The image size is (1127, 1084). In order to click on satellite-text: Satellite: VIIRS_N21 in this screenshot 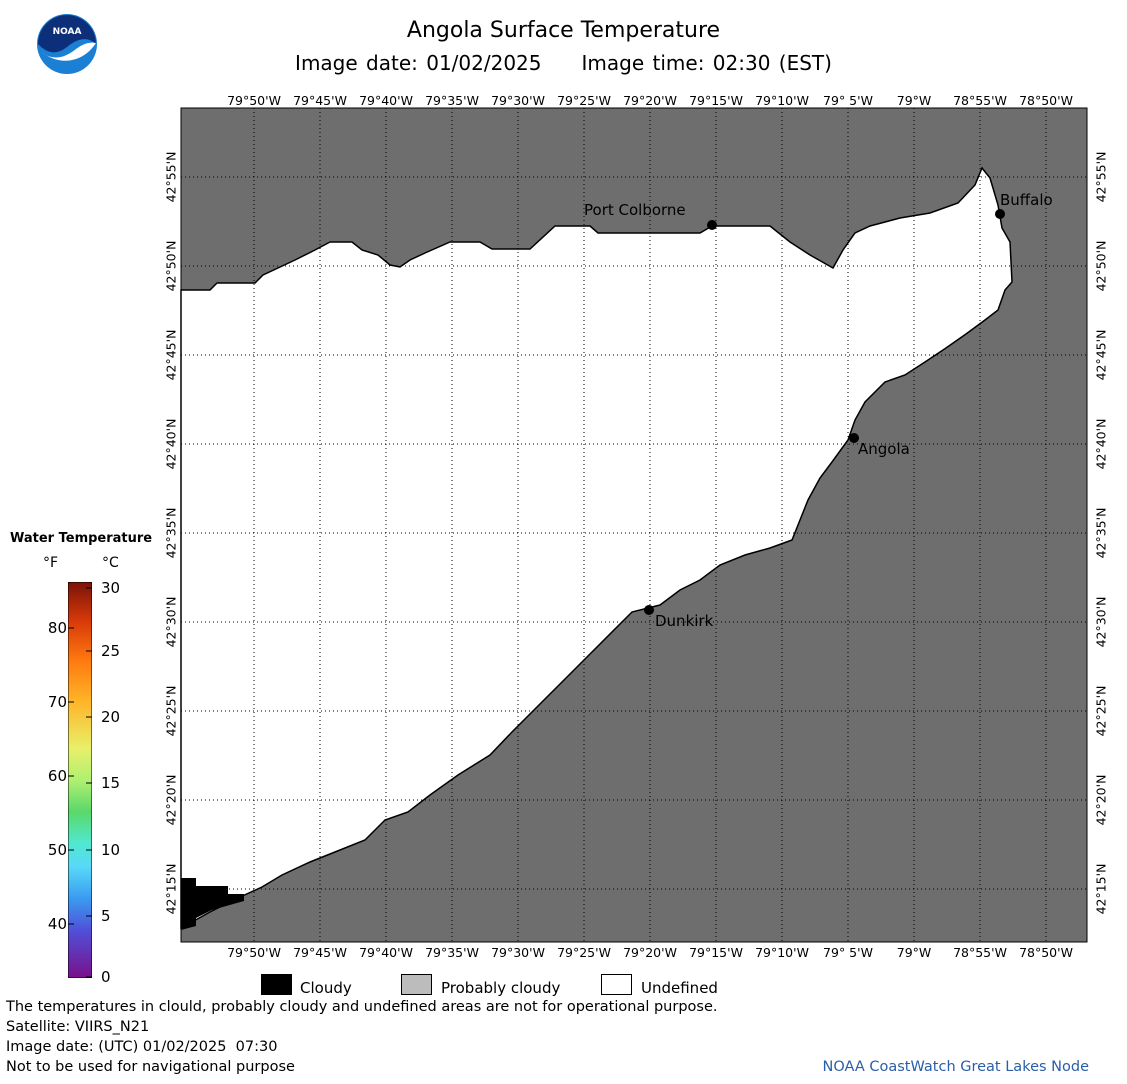, I will do `click(78, 1027)`.